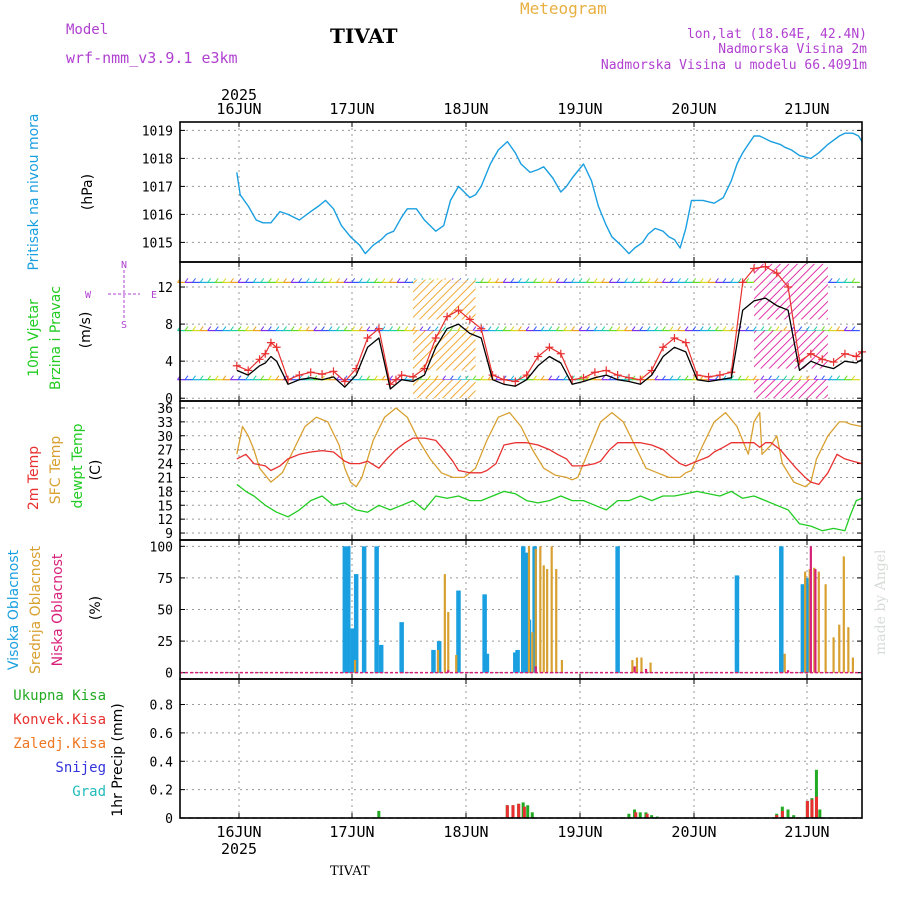 The image size is (900, 904). I want to click on station-elevation: Nadmorska Visina 2m, so click(792, 49).